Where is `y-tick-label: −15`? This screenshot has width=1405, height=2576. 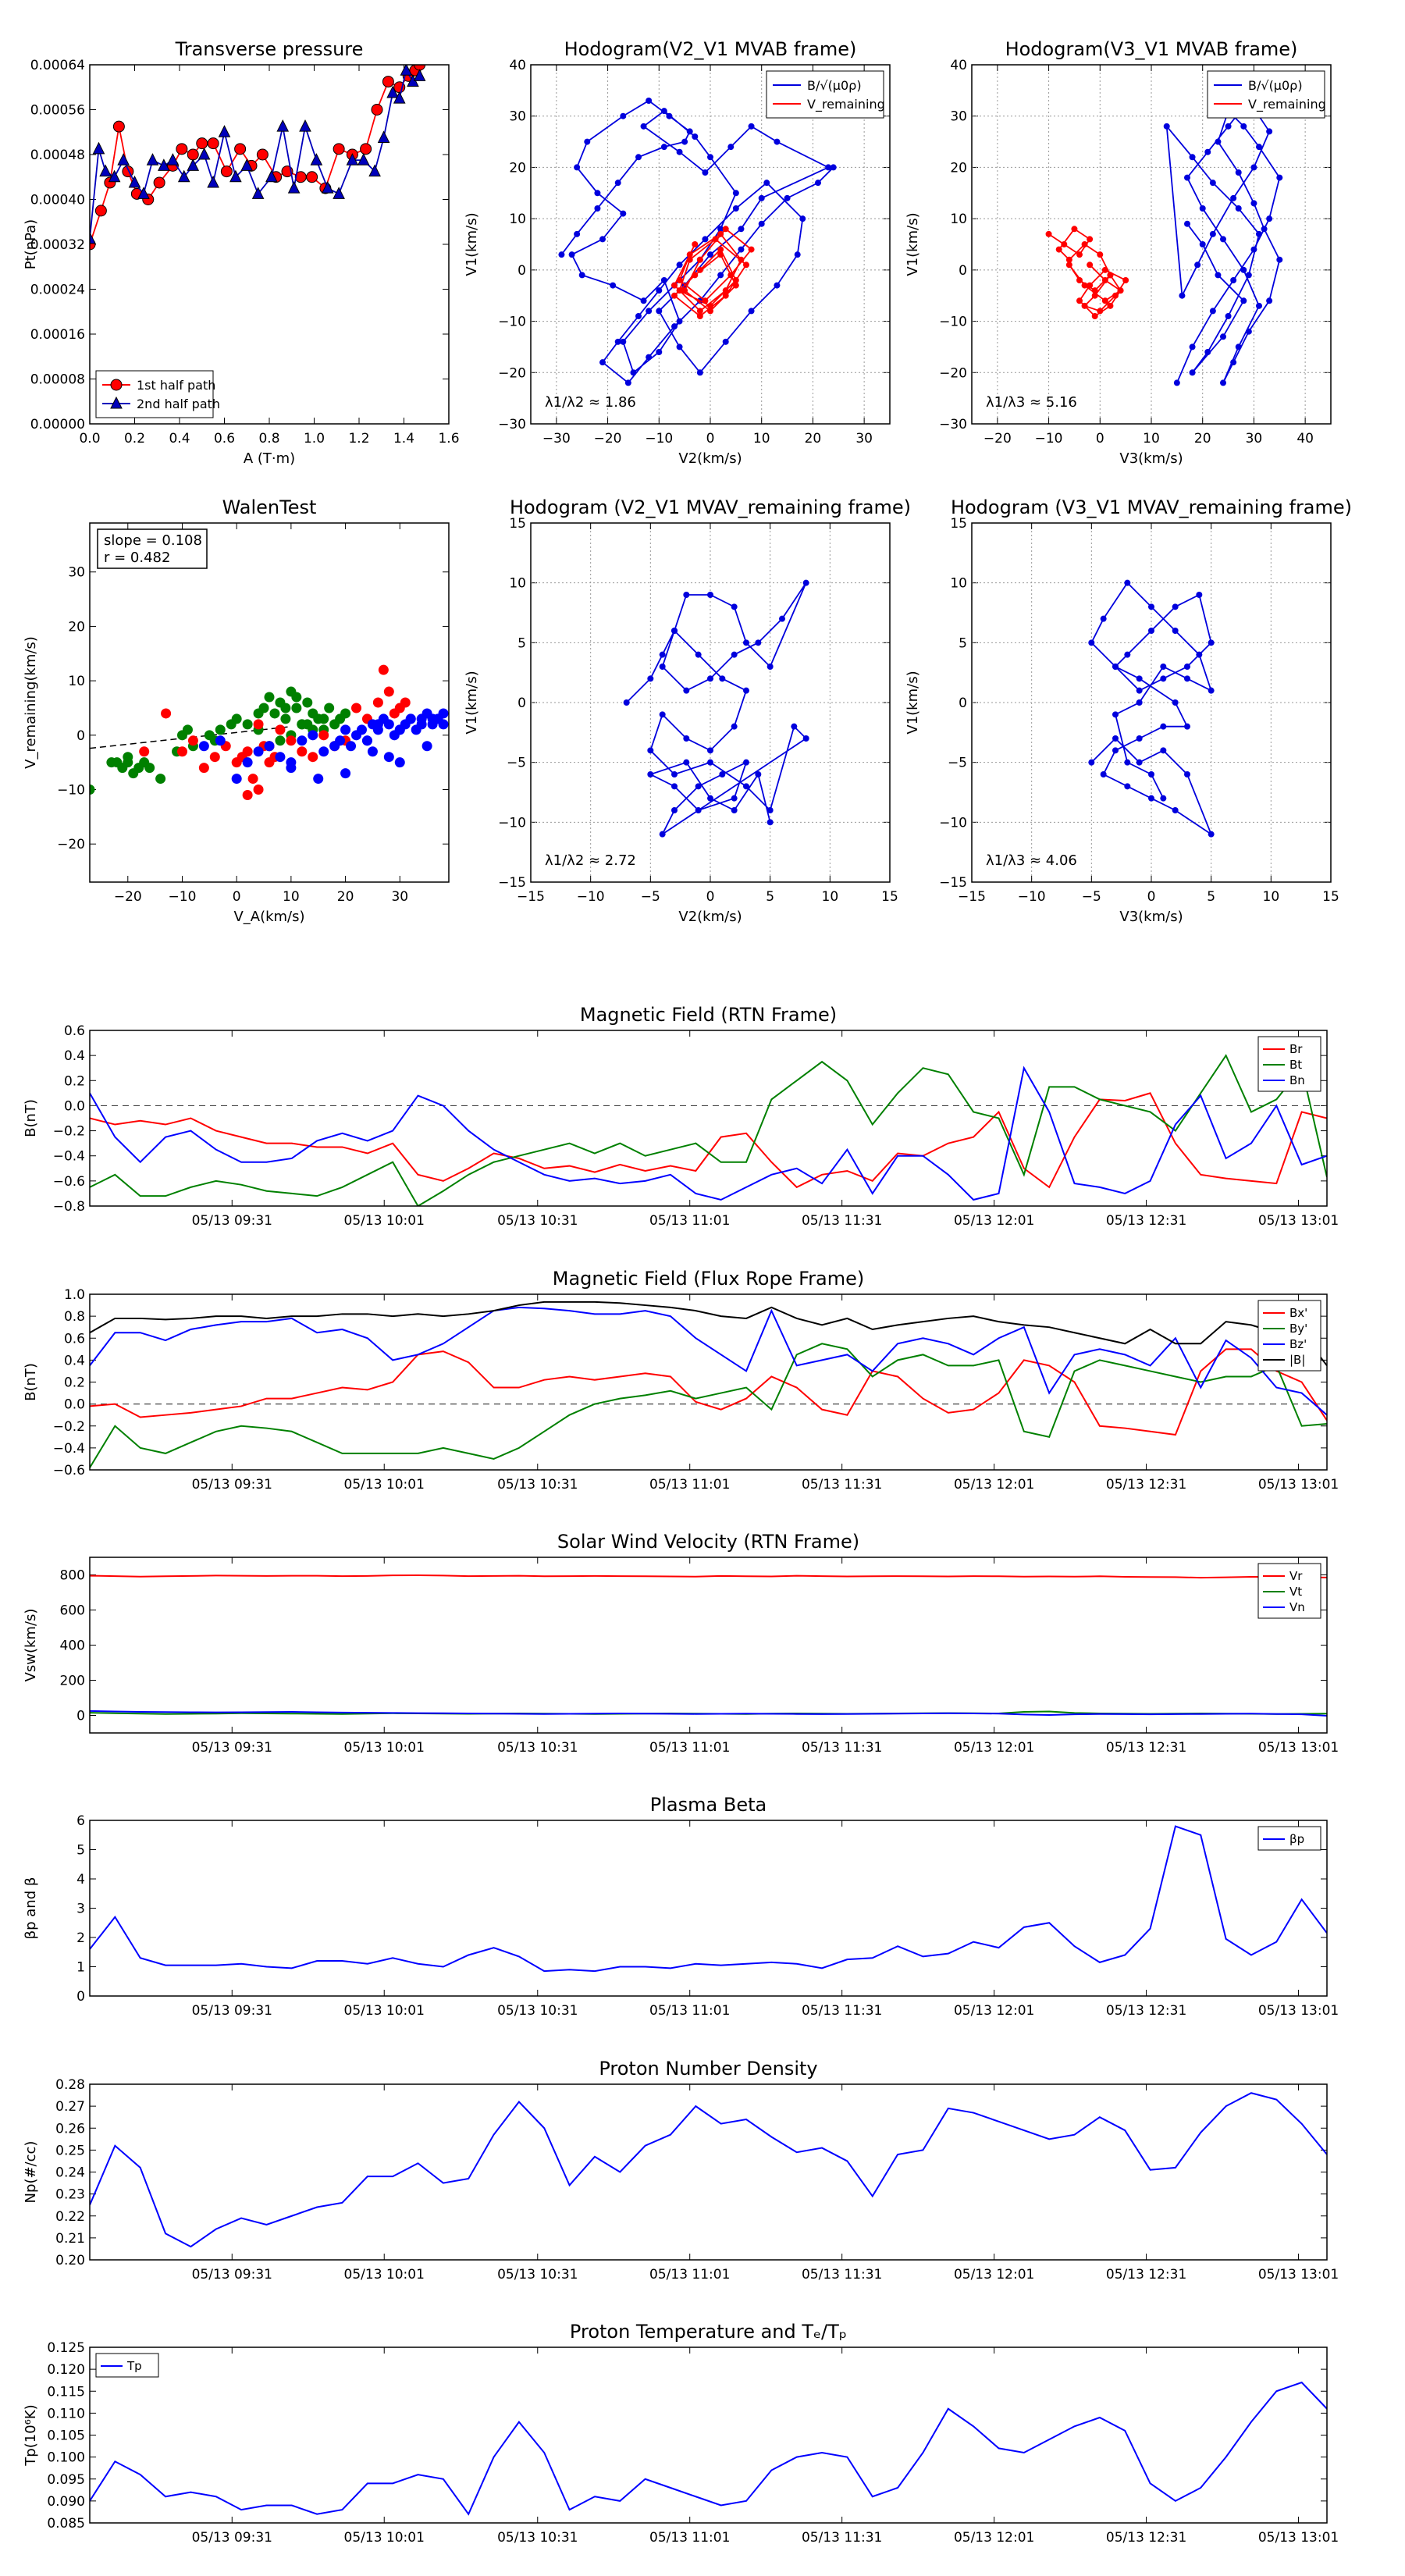
y-tick-label: −15 is located at coordinates (953, 883).